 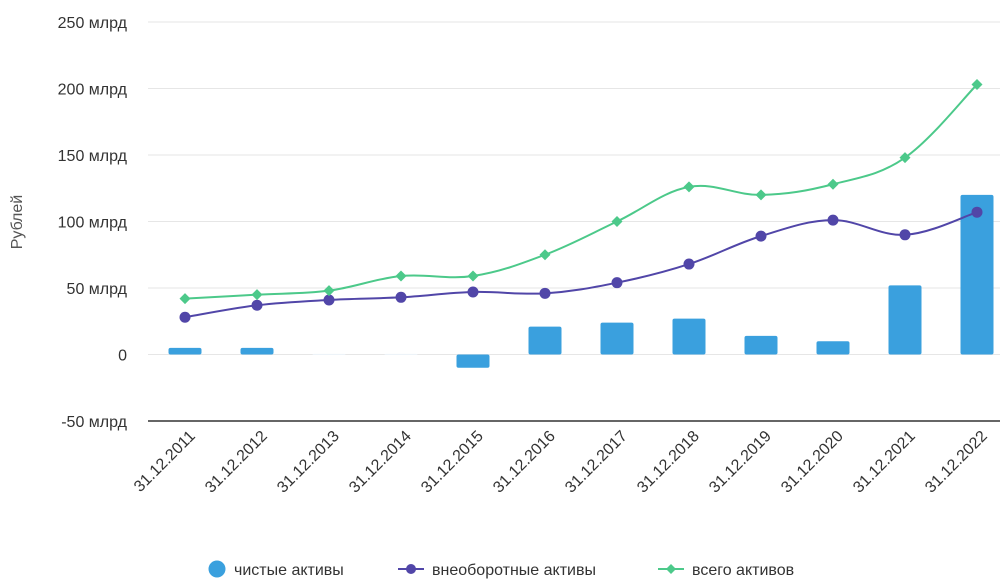 I want to click on bar-31.12.2022, so click(x=977, y=274).